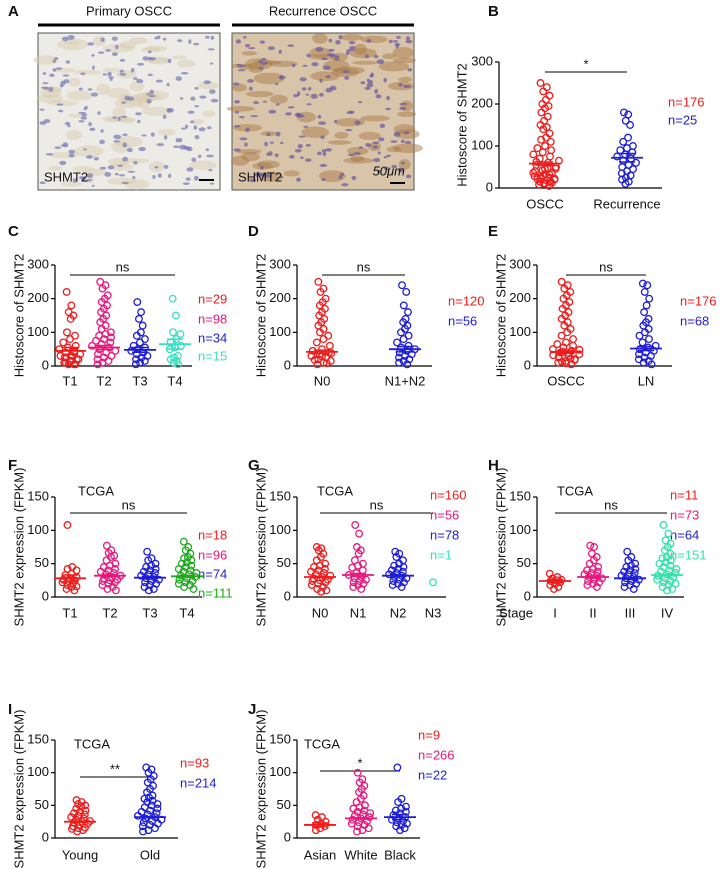 The image size is (726, 869). What do you see at coordinates (18, 316) in the screenshot?
I see `y-axis-label: Histoscore of SHMT2` at bounding box center [18, 316].